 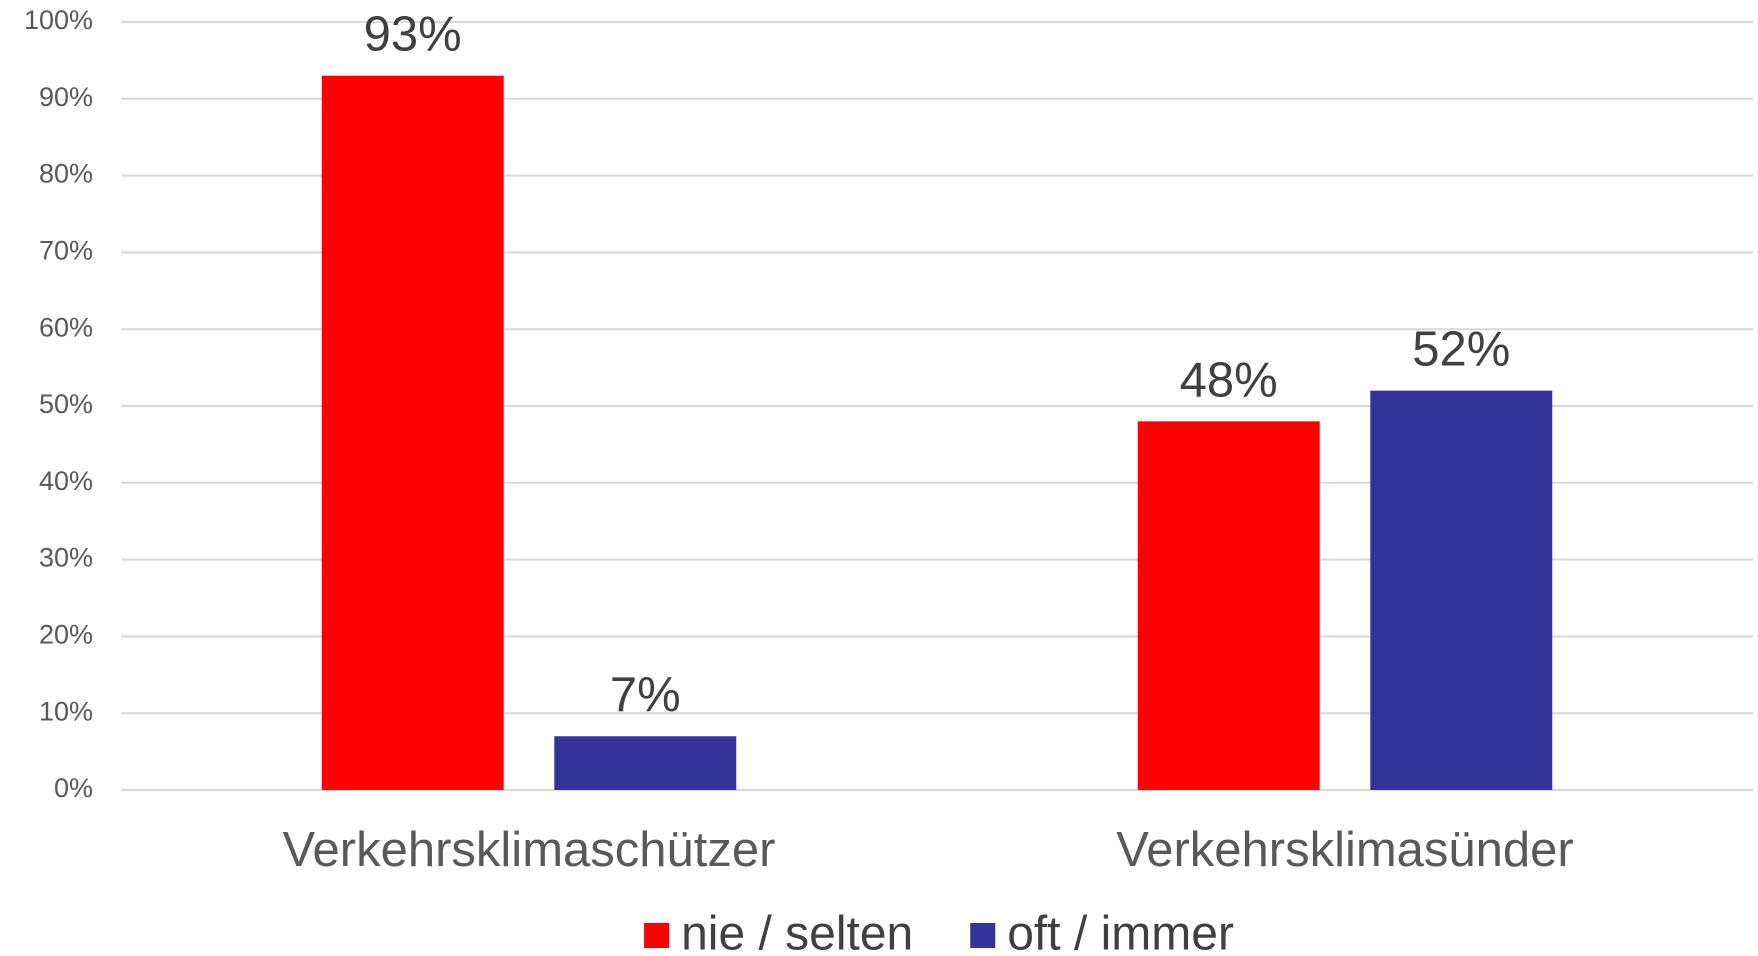 What do you see at coordinates (66, 251) in the screenshot?
I see `y-tick-label: 70%` at bounding box center [66, 251].